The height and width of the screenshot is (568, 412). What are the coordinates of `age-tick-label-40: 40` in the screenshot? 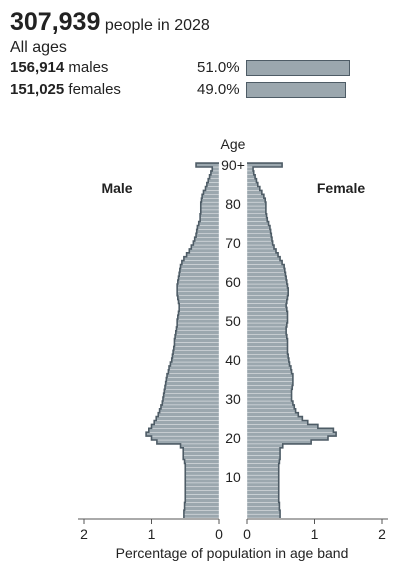 It's located at (233, 360).